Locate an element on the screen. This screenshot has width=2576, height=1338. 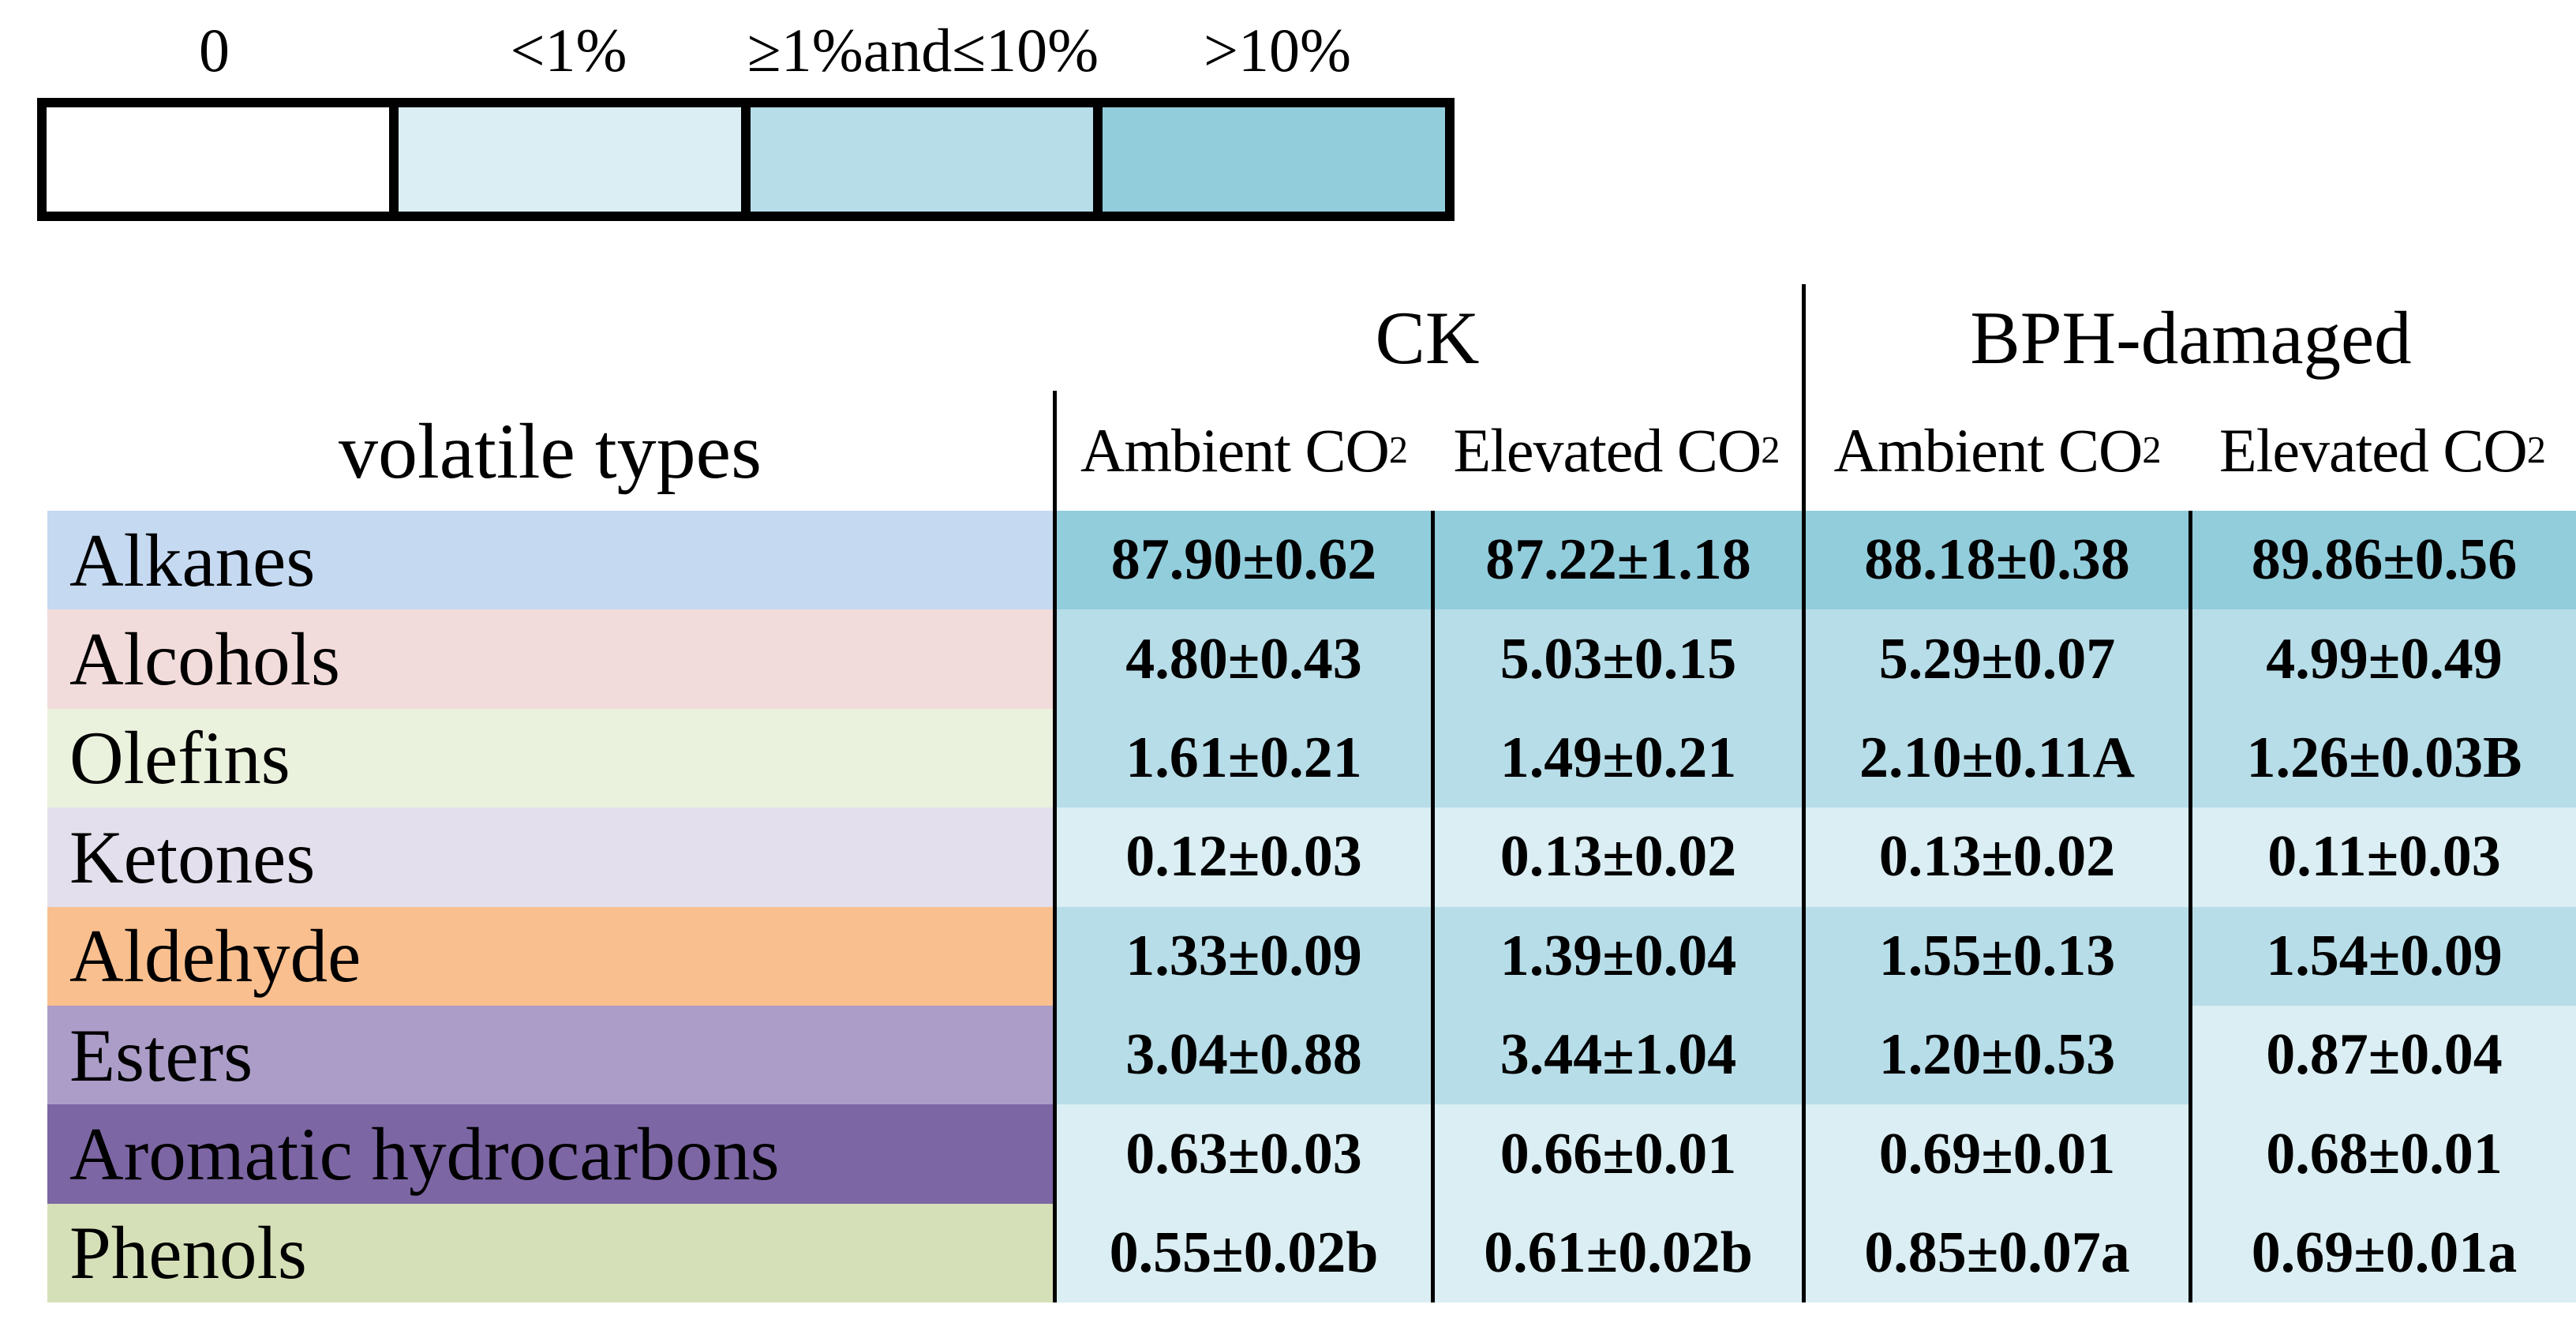
col-header-bph-elevated-co2: Elevated CO 2 is located at coordinates (2382, 450).